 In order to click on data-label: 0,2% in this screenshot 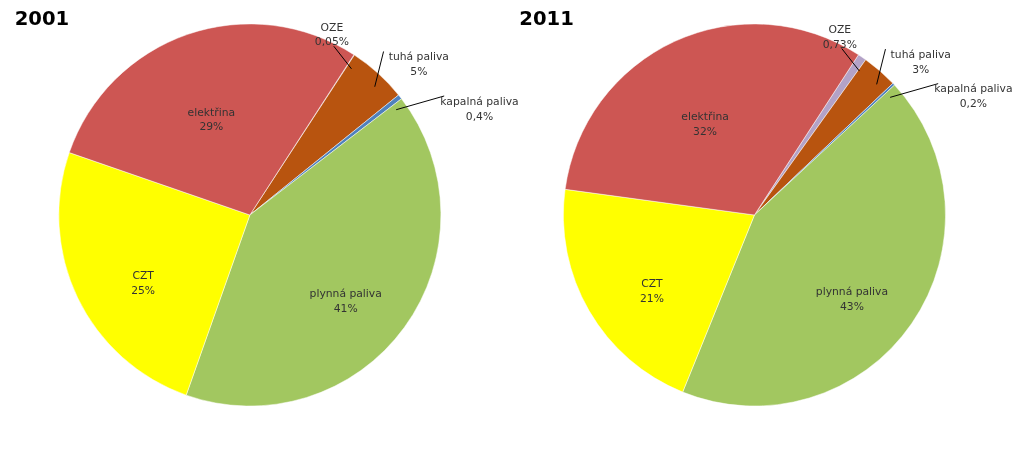, I will do `click(973, 104)`.